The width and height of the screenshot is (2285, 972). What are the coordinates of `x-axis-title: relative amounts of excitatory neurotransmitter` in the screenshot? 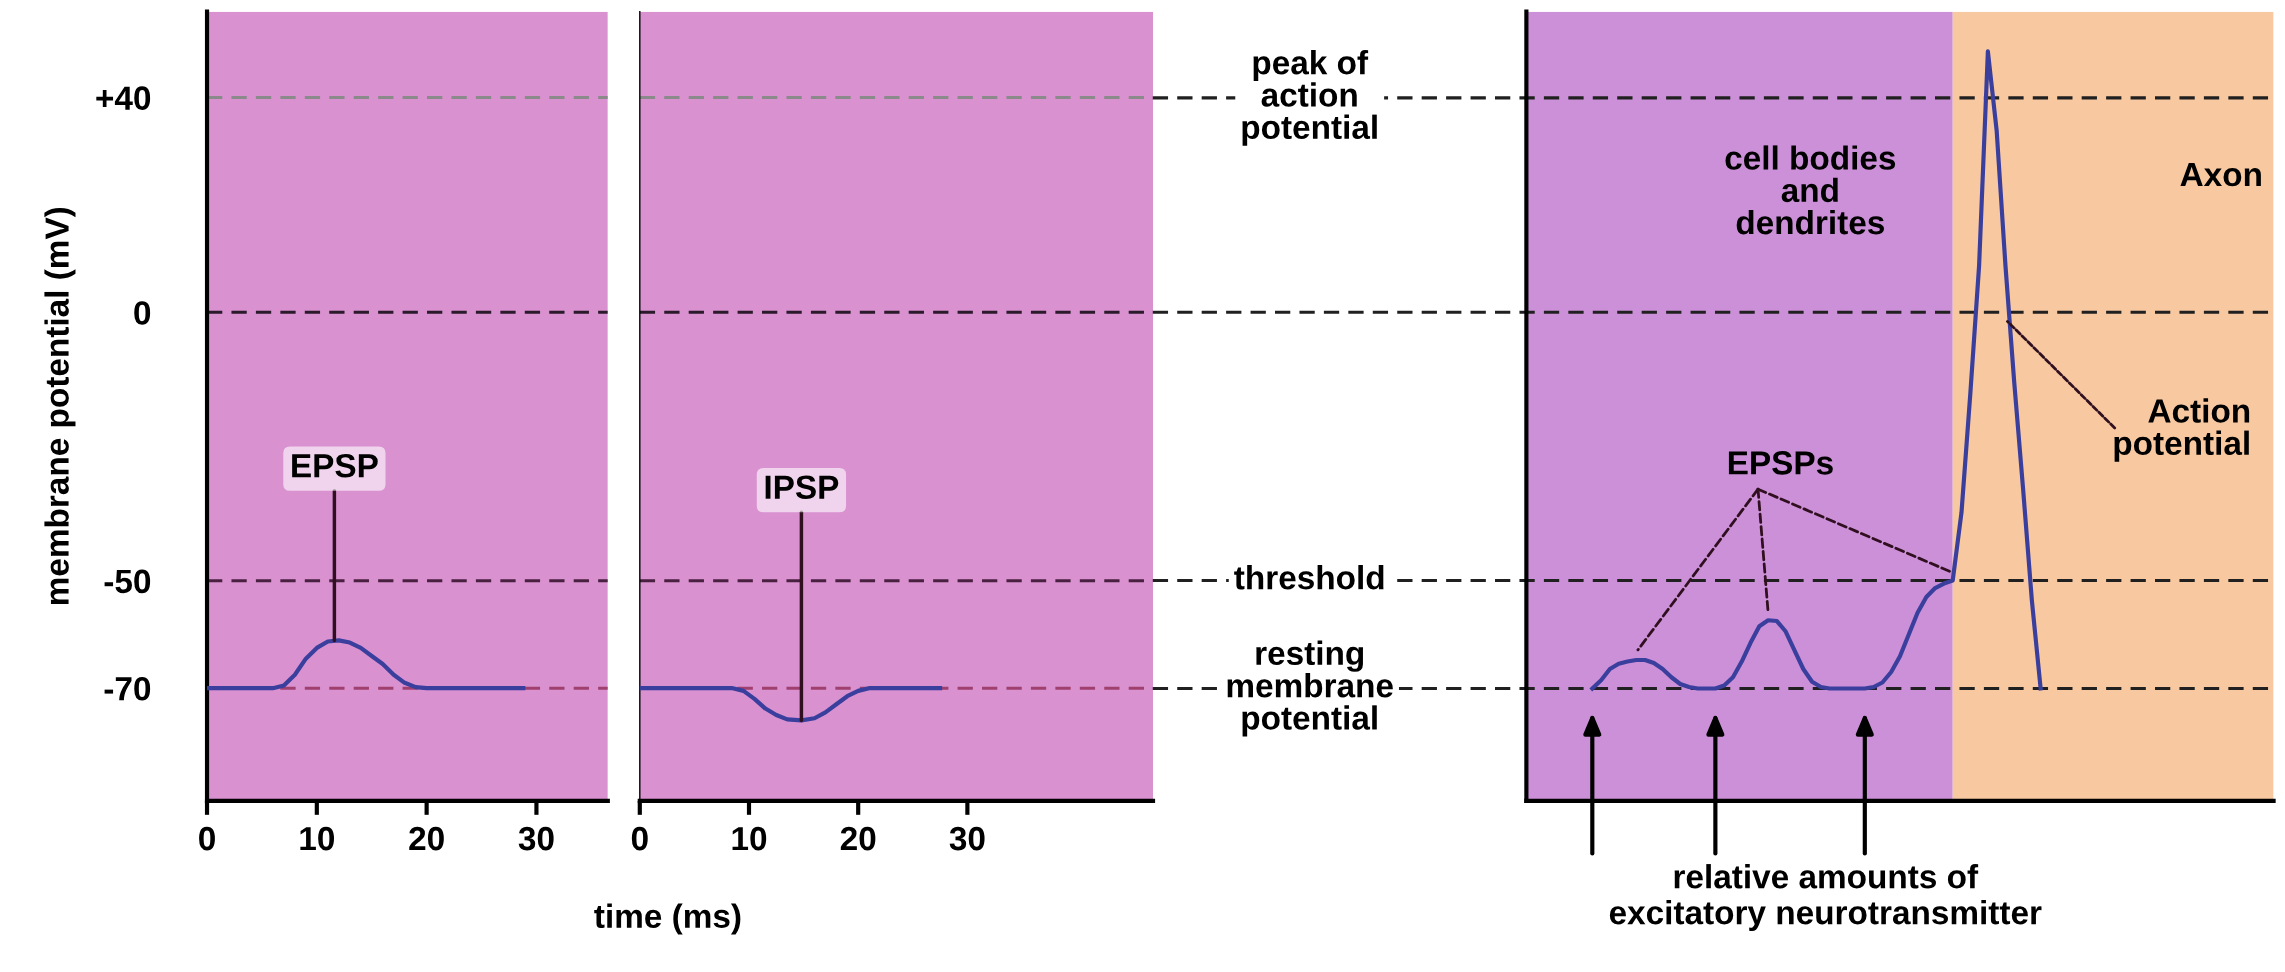 It's located at (1825, 898).